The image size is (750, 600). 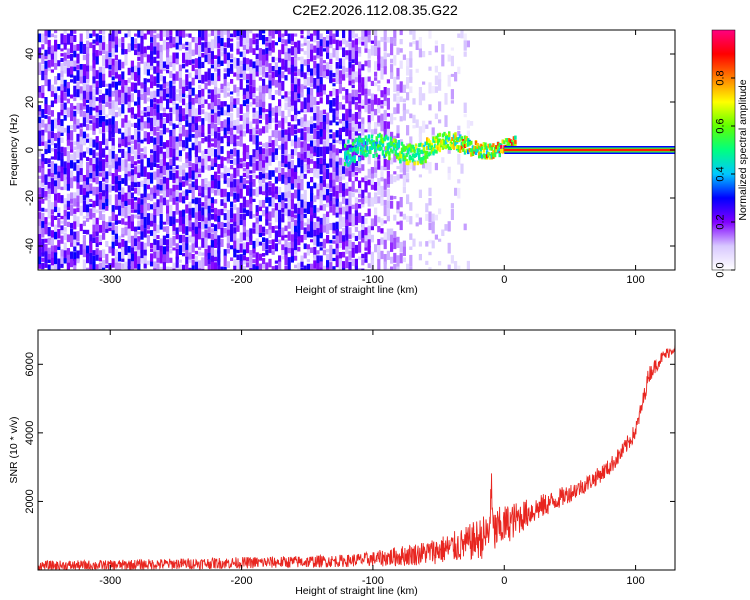 What do you see at coordinates (30, 501) in the screenshot?
I see `y-tick-label: 2000` at bounding box center [30, 501].